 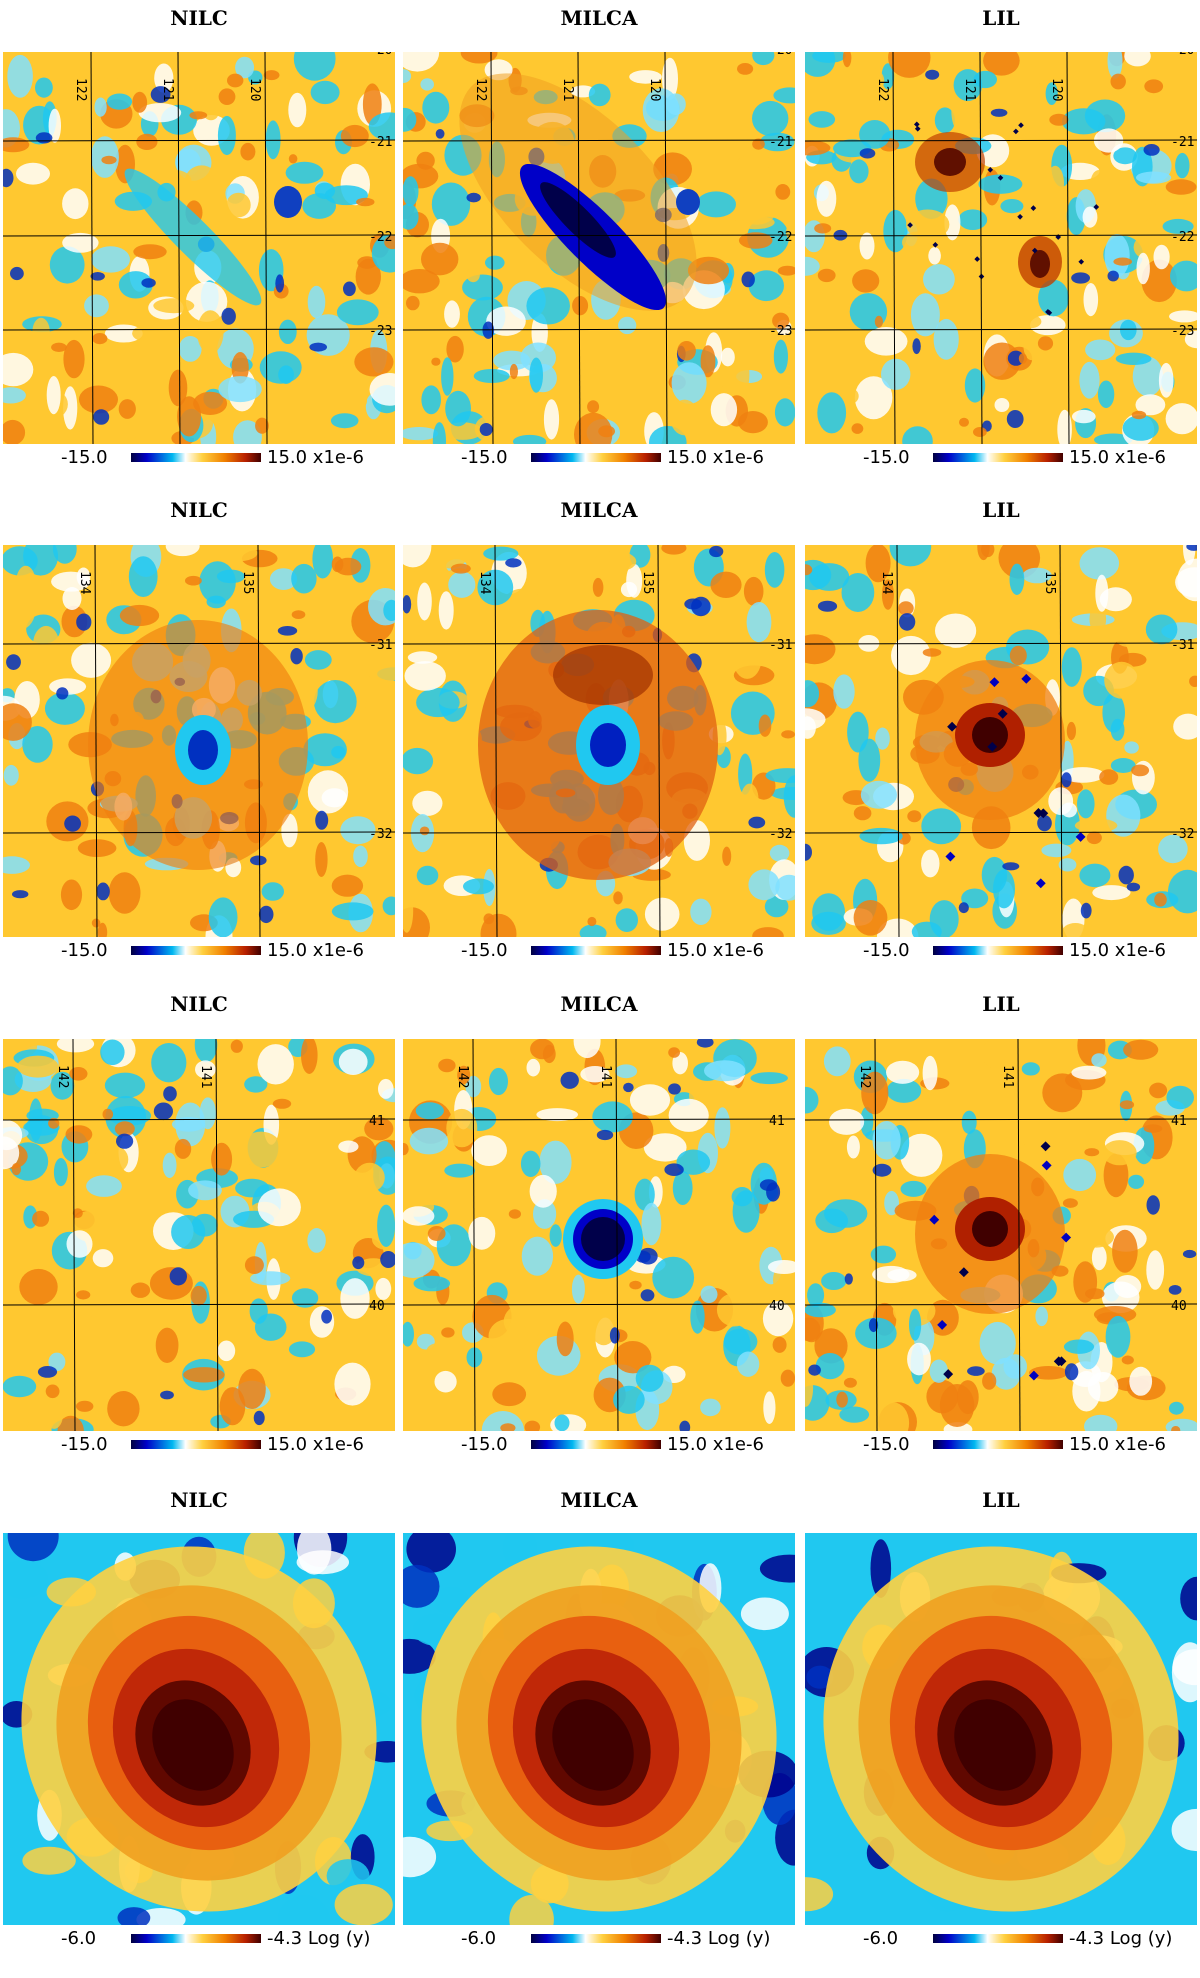 What do you see at coordinates (780, 834) in the screenshot?
I see `svg-text: -32` at bounding box center [780, 834].